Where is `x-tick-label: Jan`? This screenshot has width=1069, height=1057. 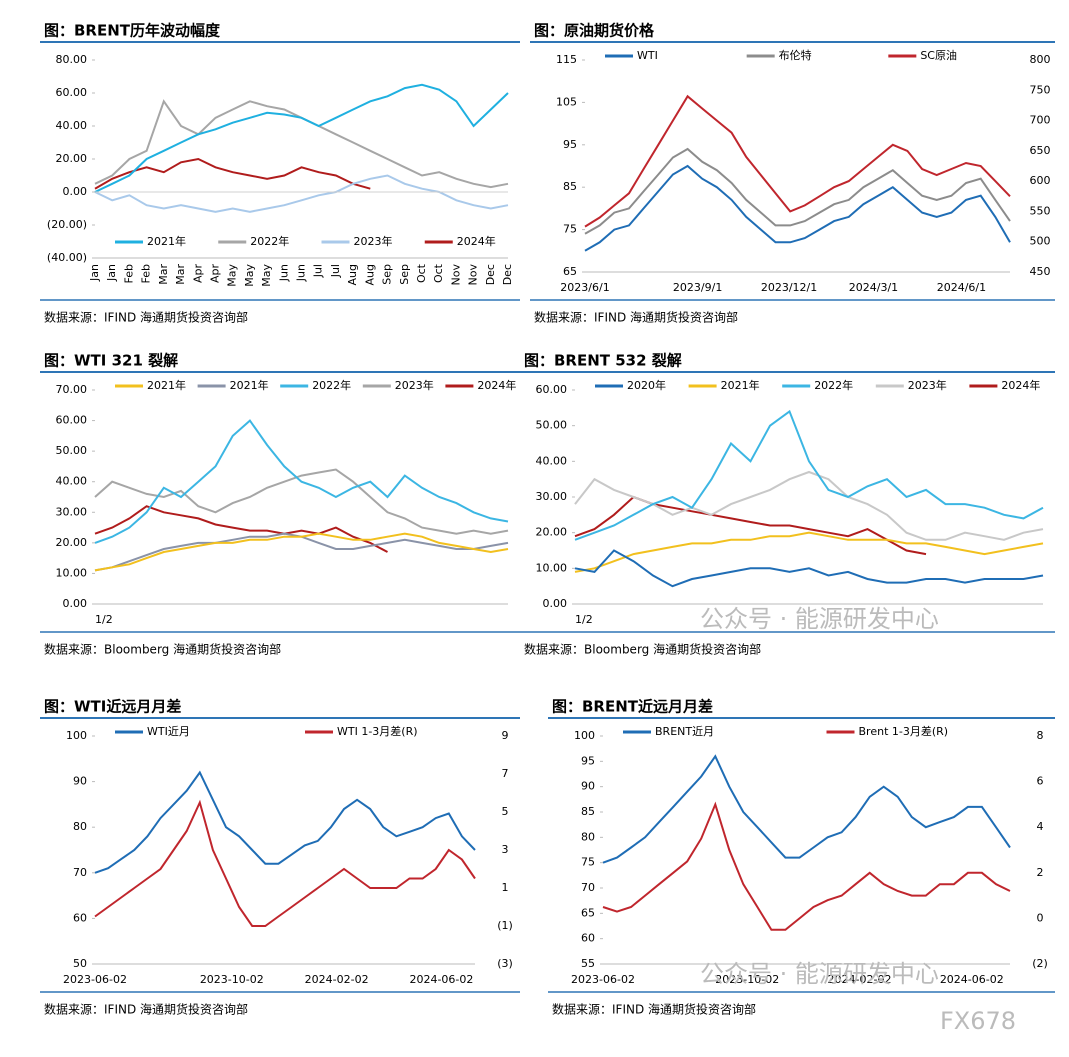
x-tick-label: Jan is located at coordinates (94, 273).